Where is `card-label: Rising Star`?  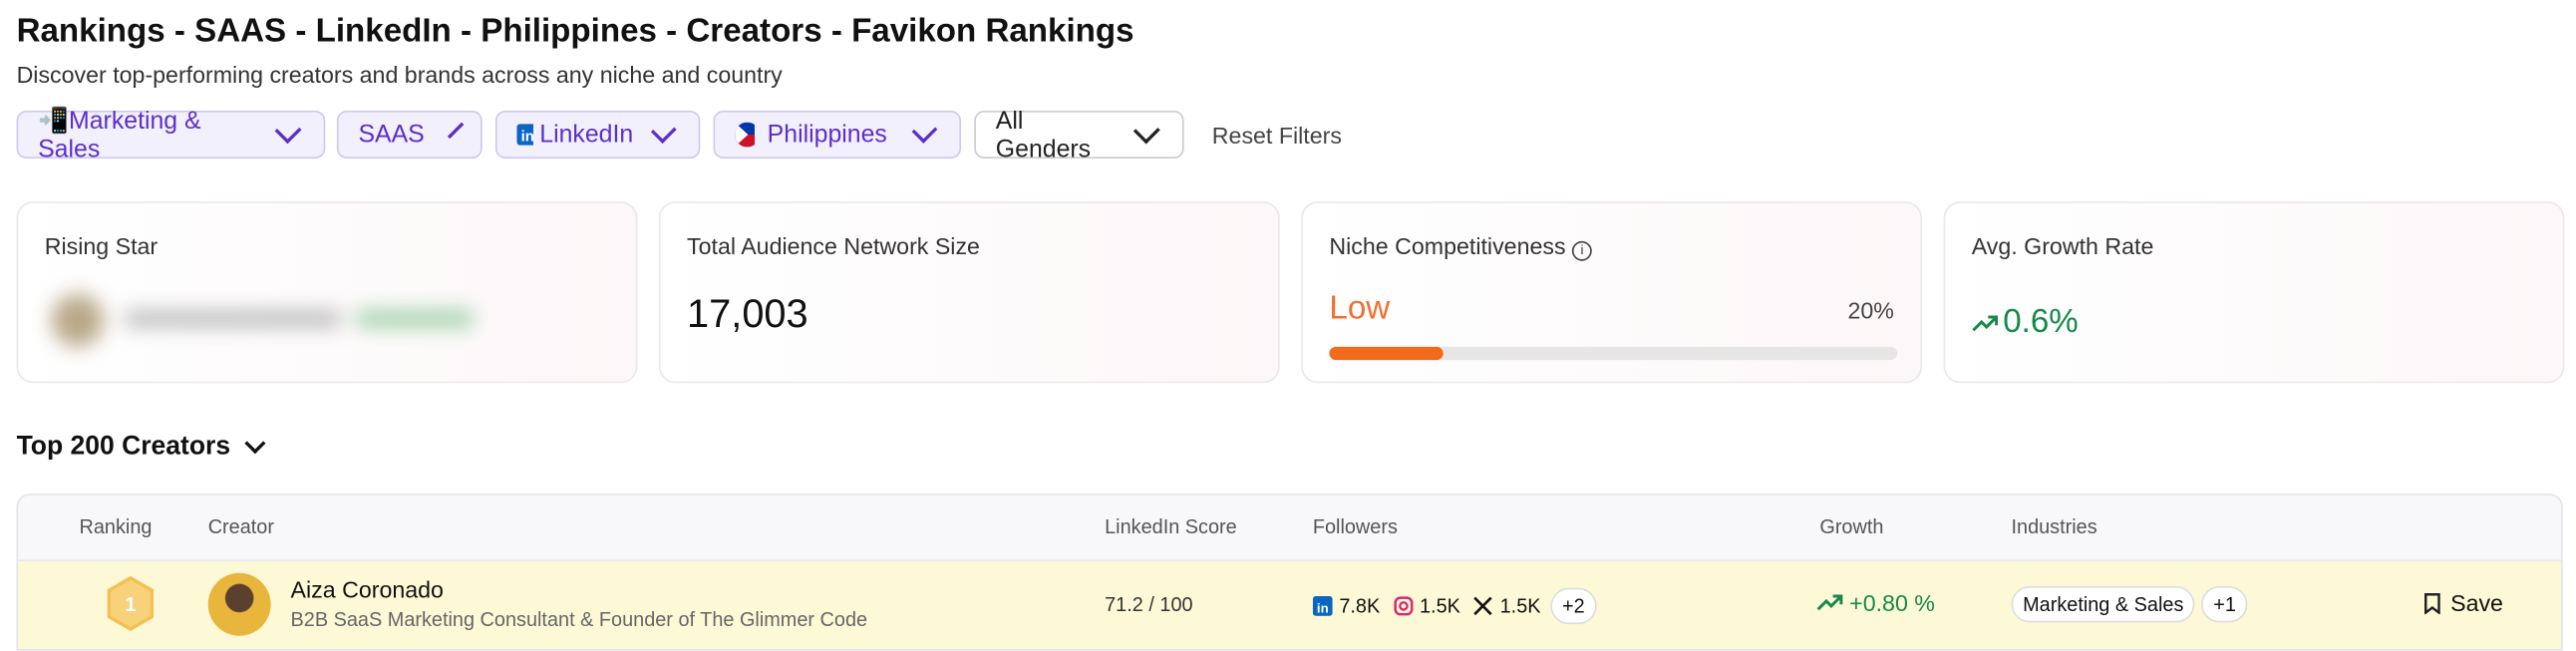
card-label: Rising Star is located at coordinates (101, 246).